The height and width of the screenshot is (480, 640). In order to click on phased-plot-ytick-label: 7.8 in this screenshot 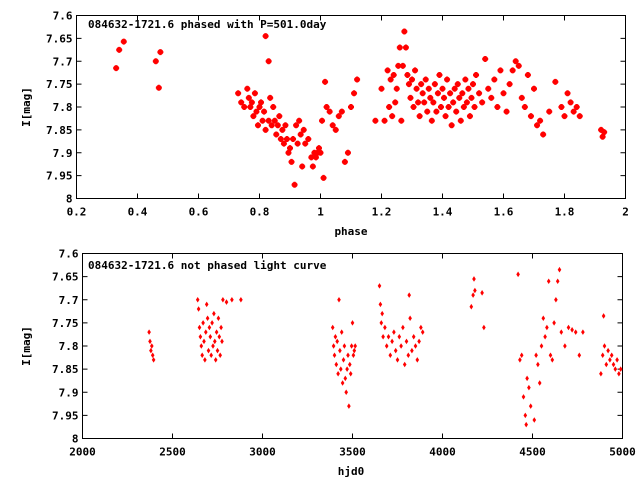, I will do `click(63, 107)`.